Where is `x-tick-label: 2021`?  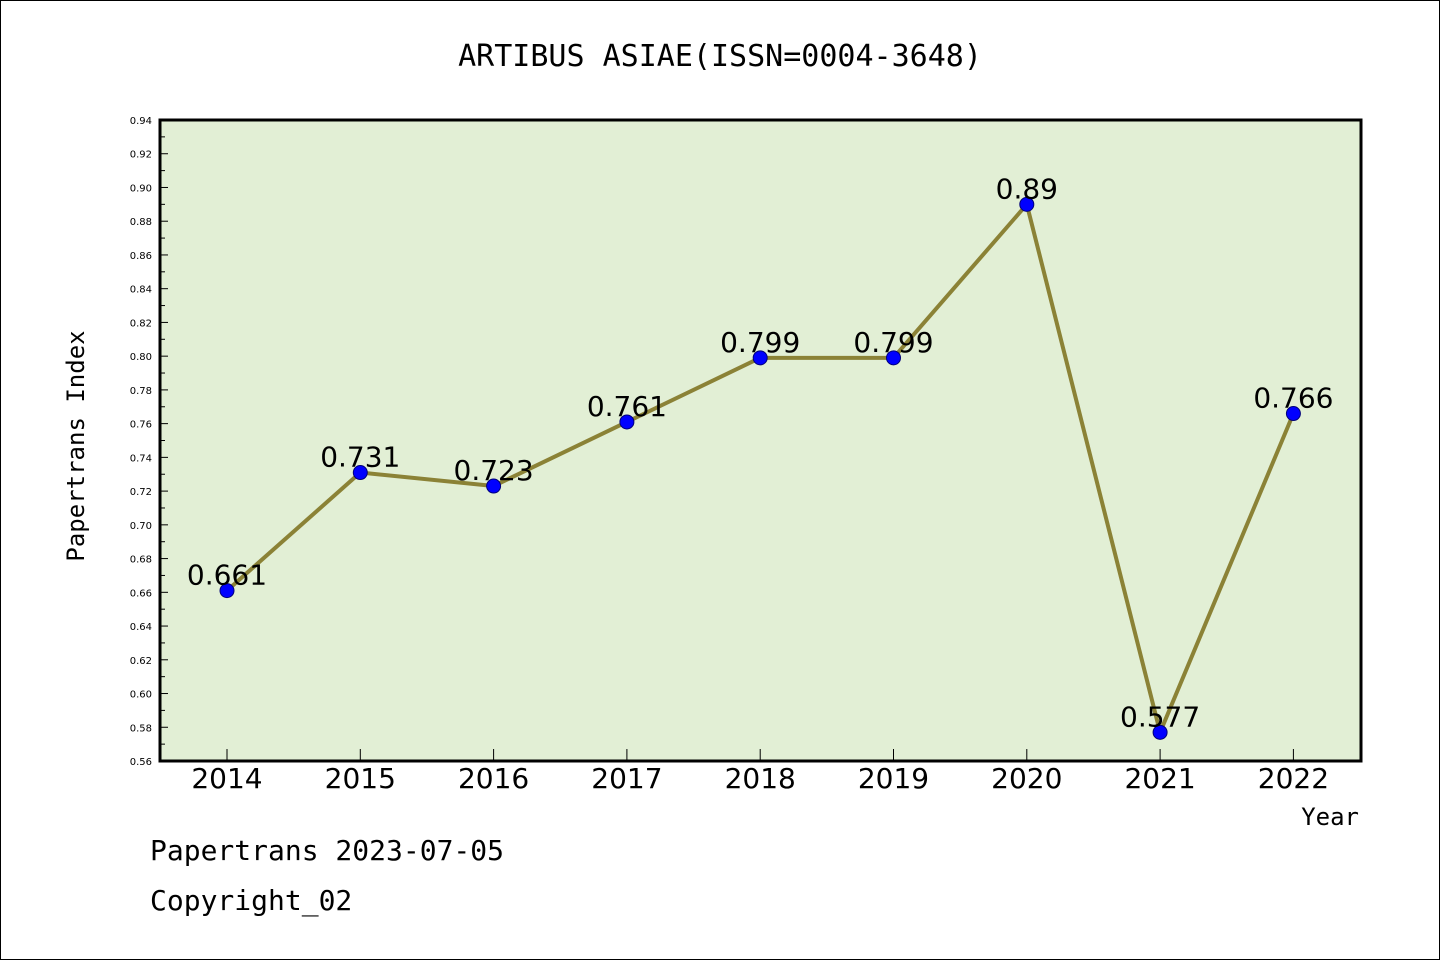
x-tick-label: 2021 is located at coordinates (1159, 778).